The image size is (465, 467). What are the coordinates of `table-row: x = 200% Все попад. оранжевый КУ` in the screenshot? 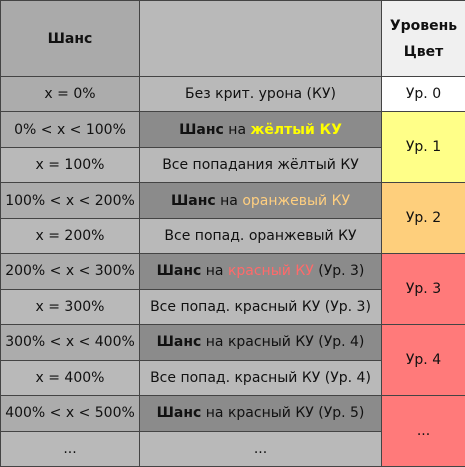 It's located at (232, 236).